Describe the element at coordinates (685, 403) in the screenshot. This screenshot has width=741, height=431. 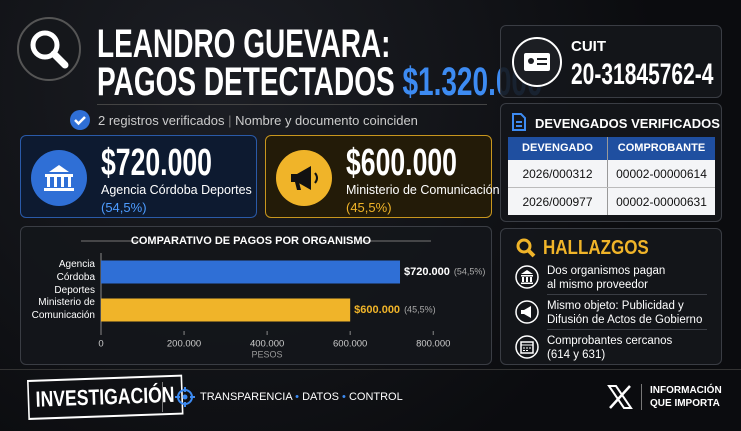
I see `brand-line: QUE IMPORTA` at that location.